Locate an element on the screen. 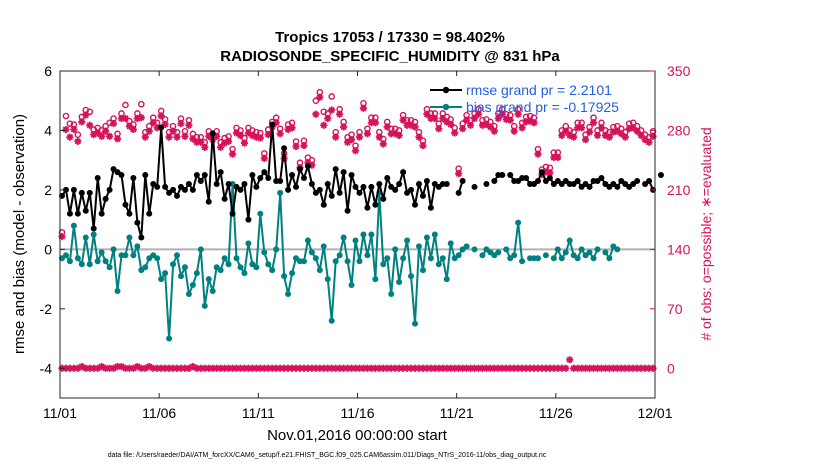 The image size is (830, 470). y-right-tick-label: 210 is located at coordinates (679, 190).